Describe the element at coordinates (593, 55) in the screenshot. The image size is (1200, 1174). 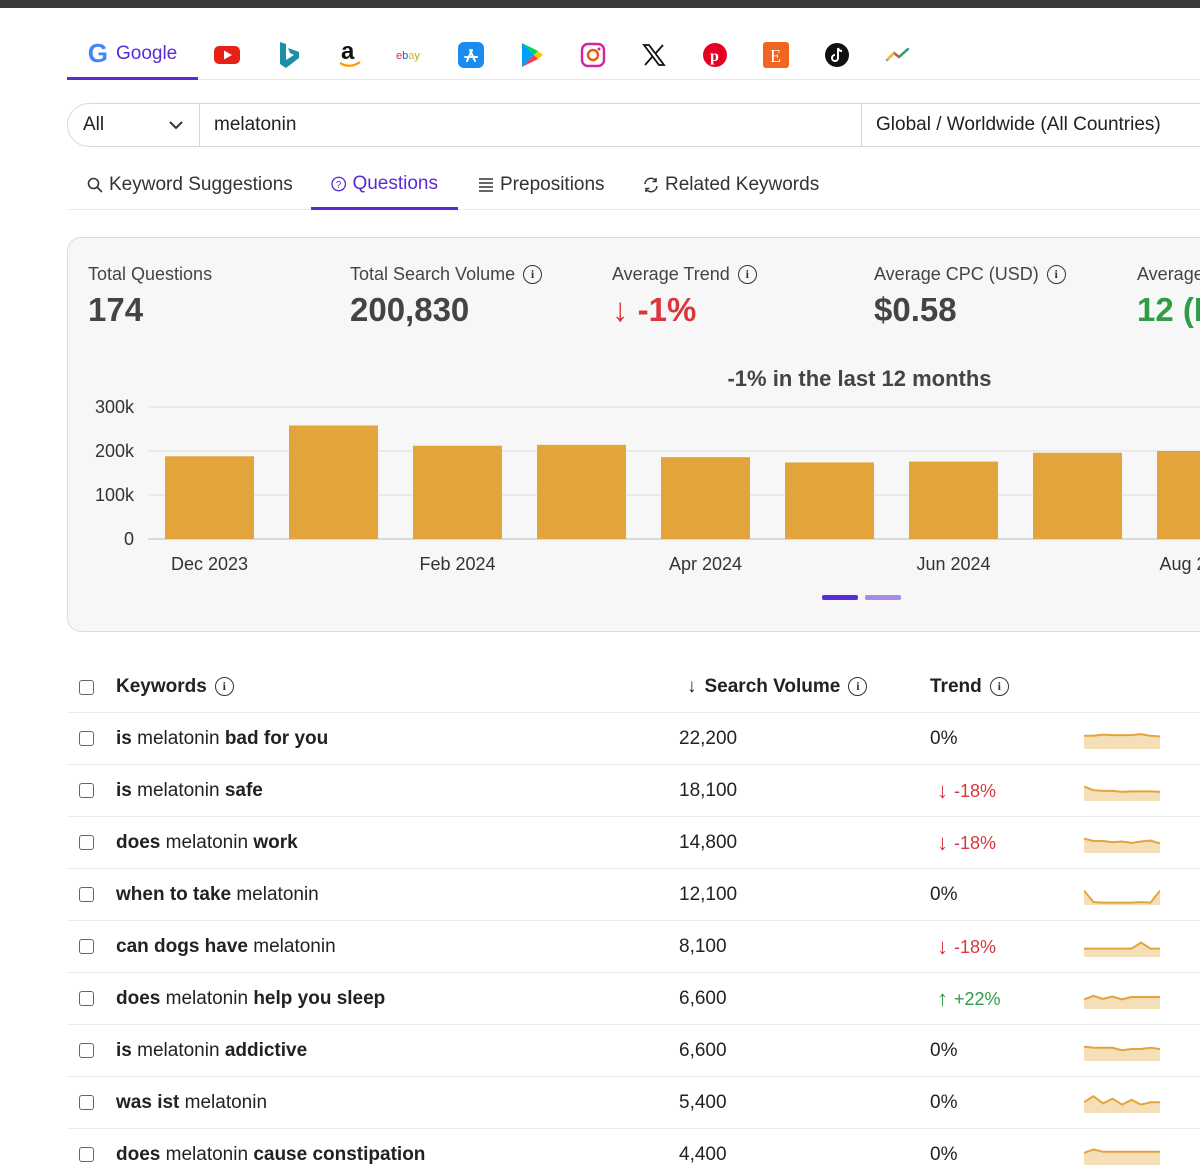
I see `platform-instagram-tab` at that location.